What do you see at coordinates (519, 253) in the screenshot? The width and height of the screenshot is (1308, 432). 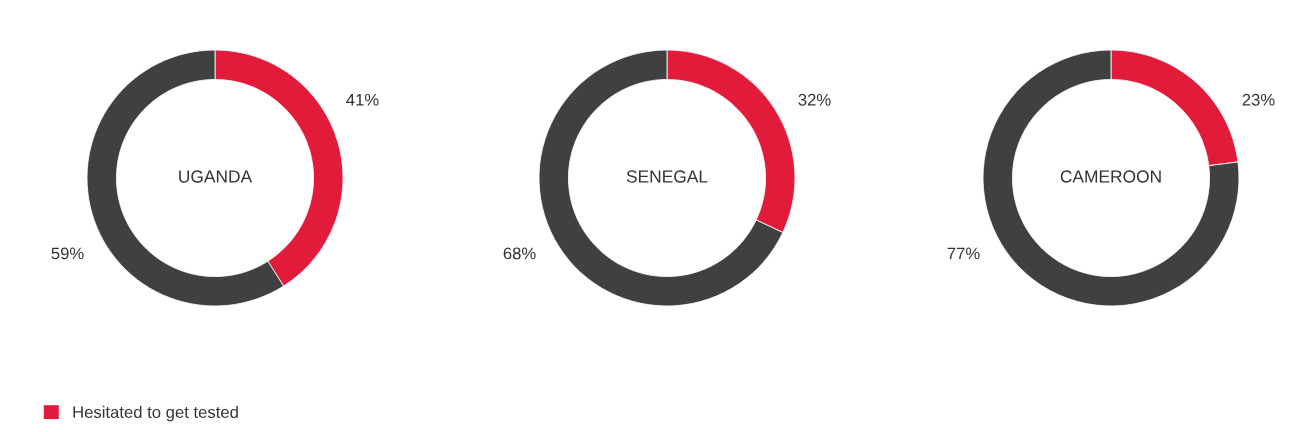 I see `data-label: 68%` at bounding box center [519, 253].